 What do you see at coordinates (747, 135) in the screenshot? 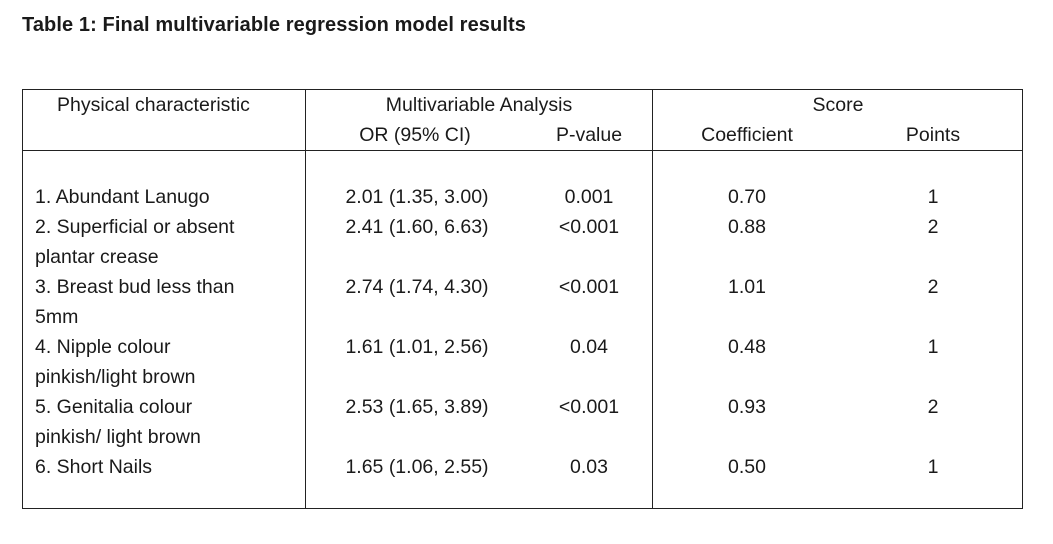
I see `header-coefficient: Coefficient` at bounding box center [747, 135].